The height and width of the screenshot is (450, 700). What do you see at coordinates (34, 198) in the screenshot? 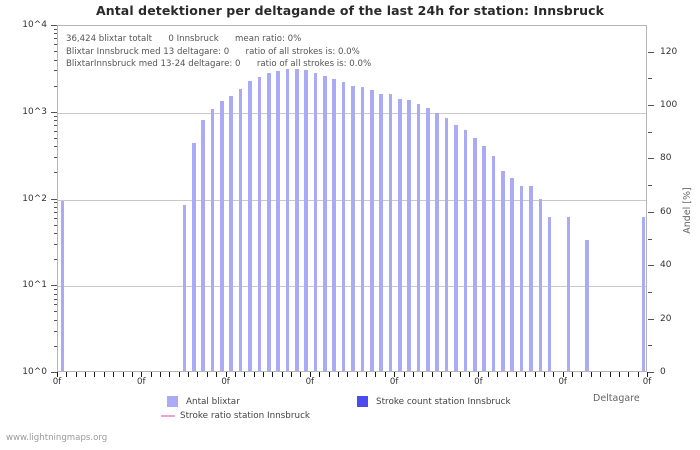
I see `y-tick-label: 10^2` at bounding box center [34, 198].